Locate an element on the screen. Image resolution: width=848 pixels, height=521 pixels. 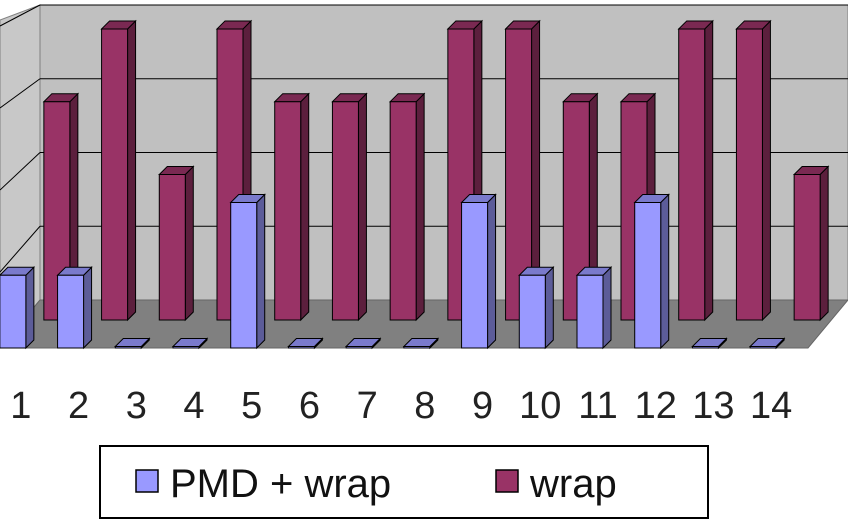
x-tick-label: 4 is located at coordinates (193, 406).